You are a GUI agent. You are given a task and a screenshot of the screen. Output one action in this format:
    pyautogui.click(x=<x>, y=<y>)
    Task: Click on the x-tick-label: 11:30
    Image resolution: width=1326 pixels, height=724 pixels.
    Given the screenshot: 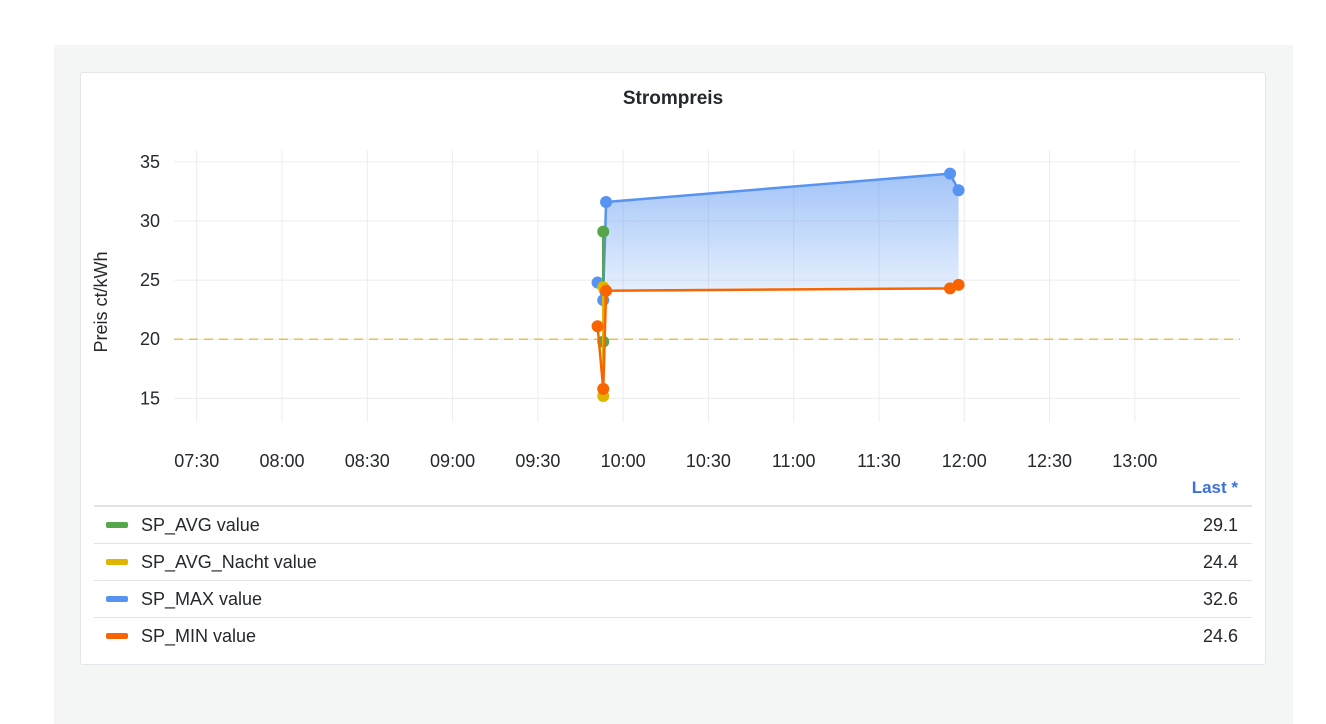 What is the action you would take?
    pyautogui.click(x=879, y=461)
    